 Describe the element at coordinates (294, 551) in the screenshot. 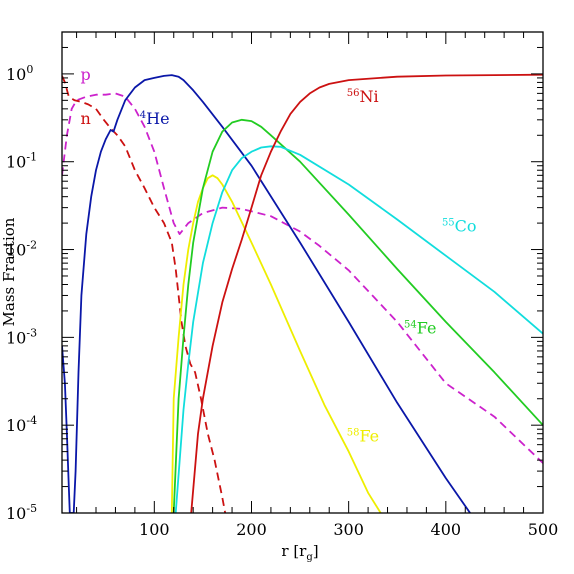

I see `x-axis-title-main: r [r` at that location.